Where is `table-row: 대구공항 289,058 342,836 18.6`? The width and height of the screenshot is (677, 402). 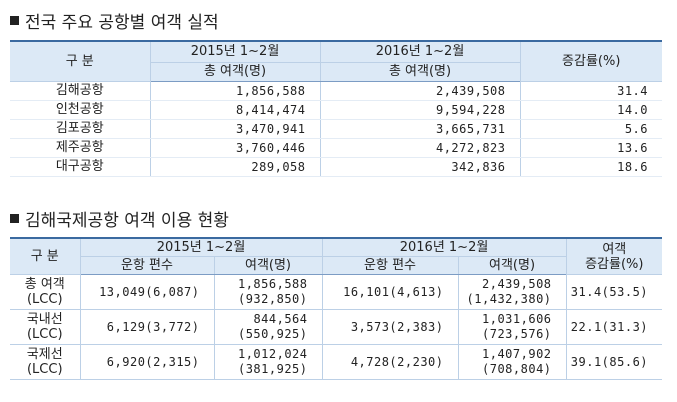 table-row: 대구공항 289,058 342,836 18.6 is located at coordinates (336, 167).